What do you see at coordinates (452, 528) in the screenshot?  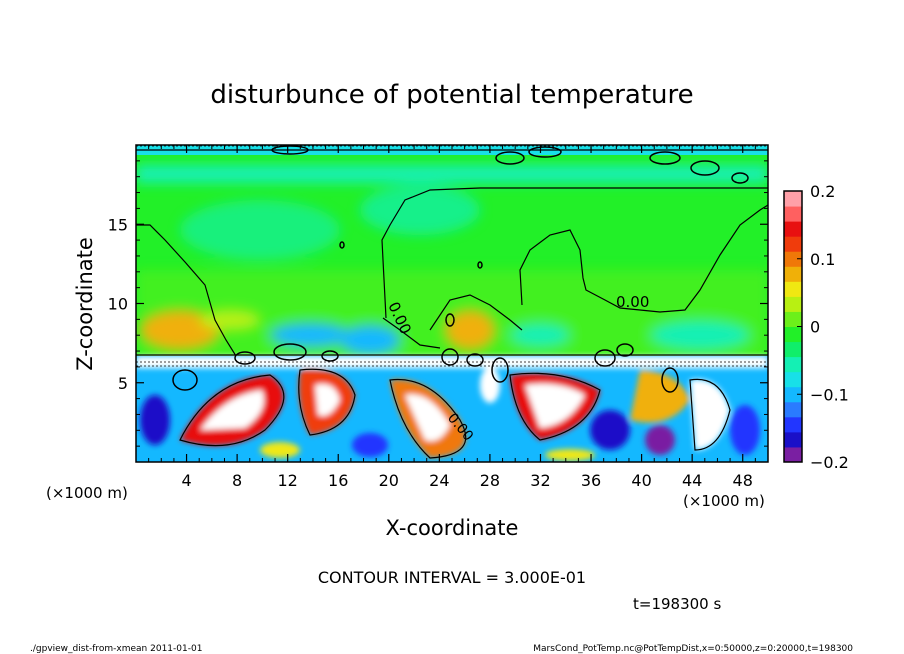 I see `x-axis-title: X-coordinate` at bounding box center [452, 528].